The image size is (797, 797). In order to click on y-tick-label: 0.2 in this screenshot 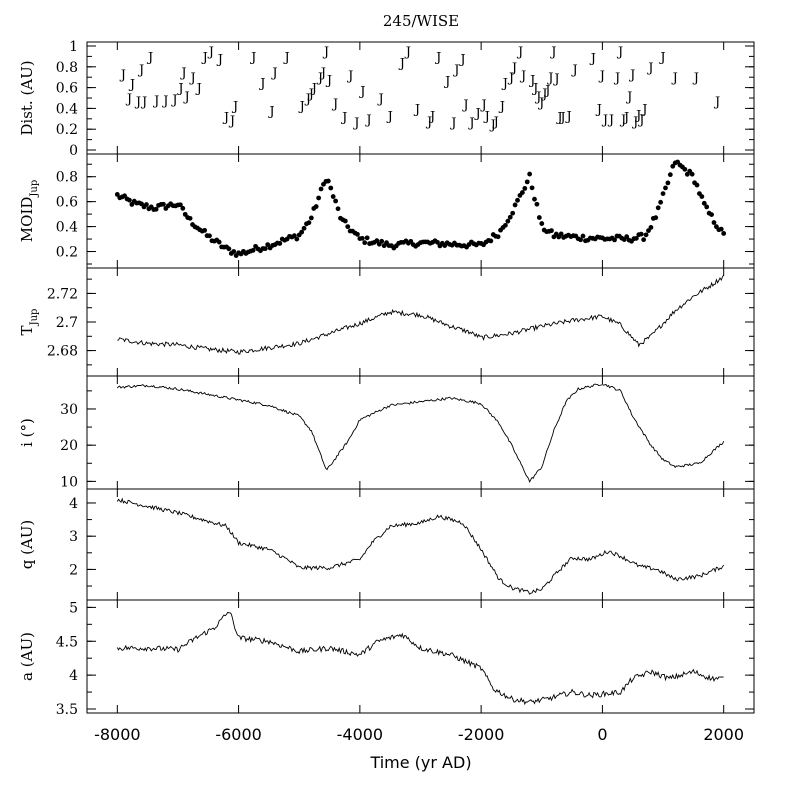, I will do `click(67, 130)`.